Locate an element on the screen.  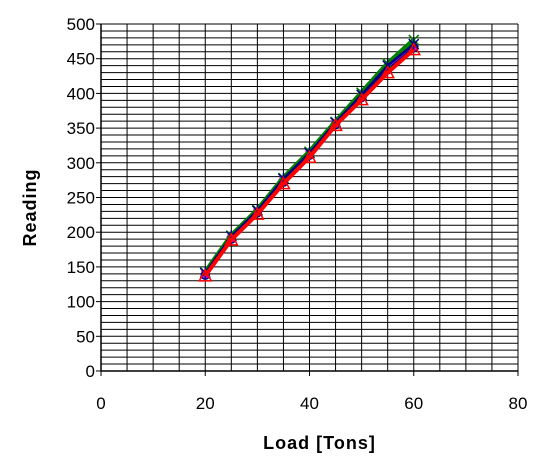
x-axis-title: Load [Tons] is located at coordinates (319, 443).